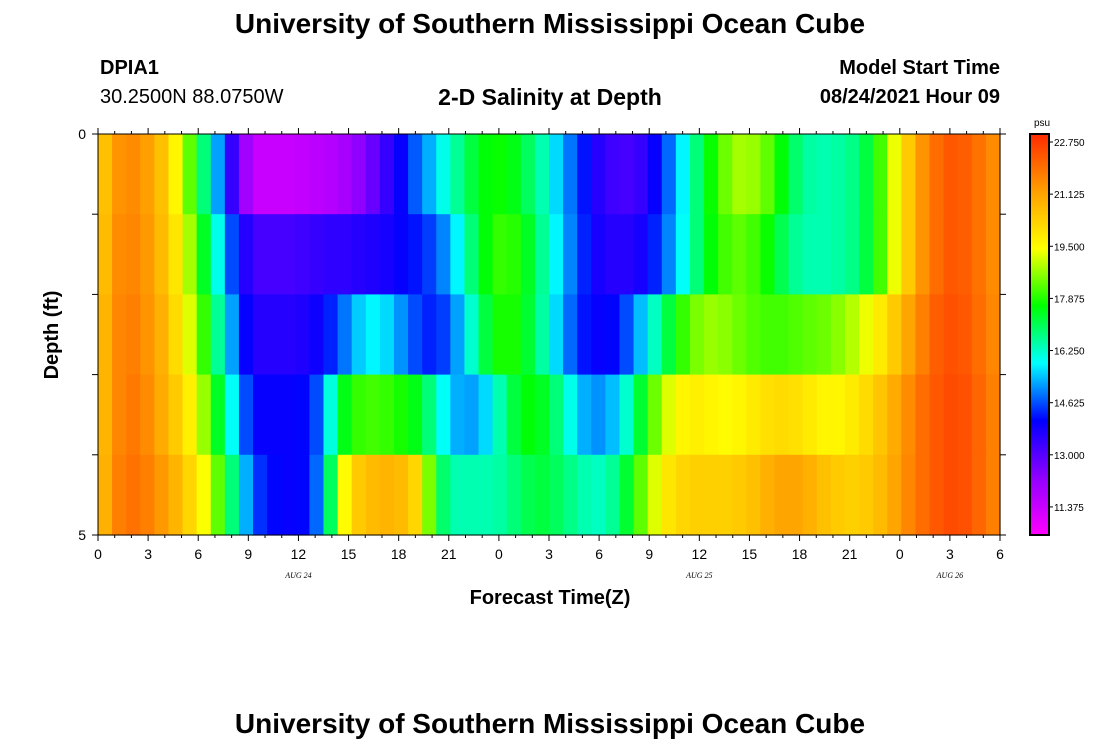  Describe the element at coordinates (599, 554) in the screenshot. I see `x-tick-label: 6` at that location.